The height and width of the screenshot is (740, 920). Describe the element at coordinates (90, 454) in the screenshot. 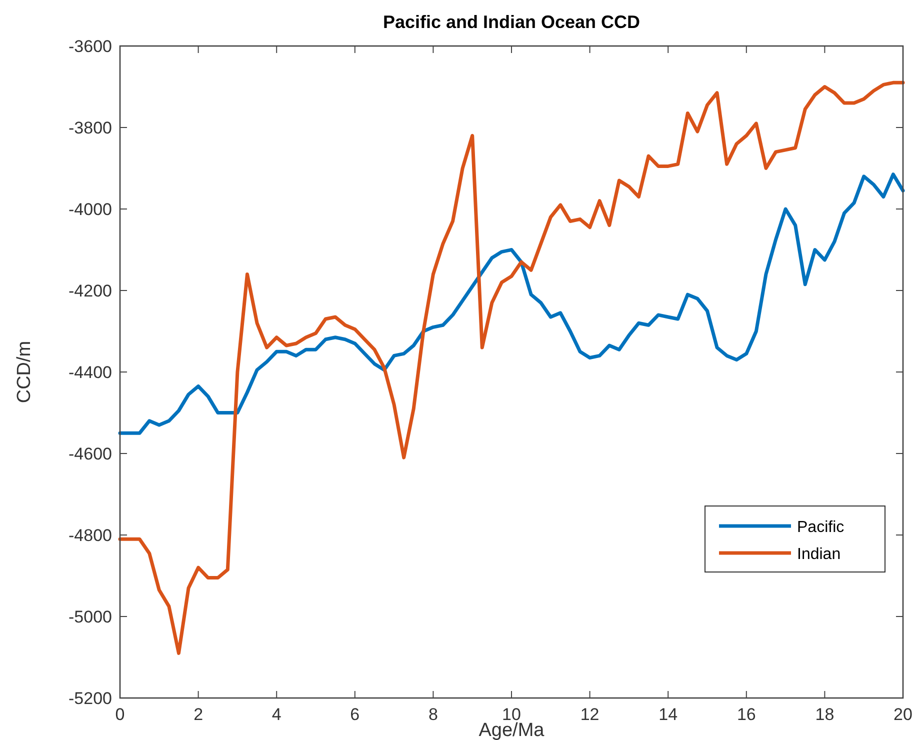

I see `y-tick-label: -4600` at that location.